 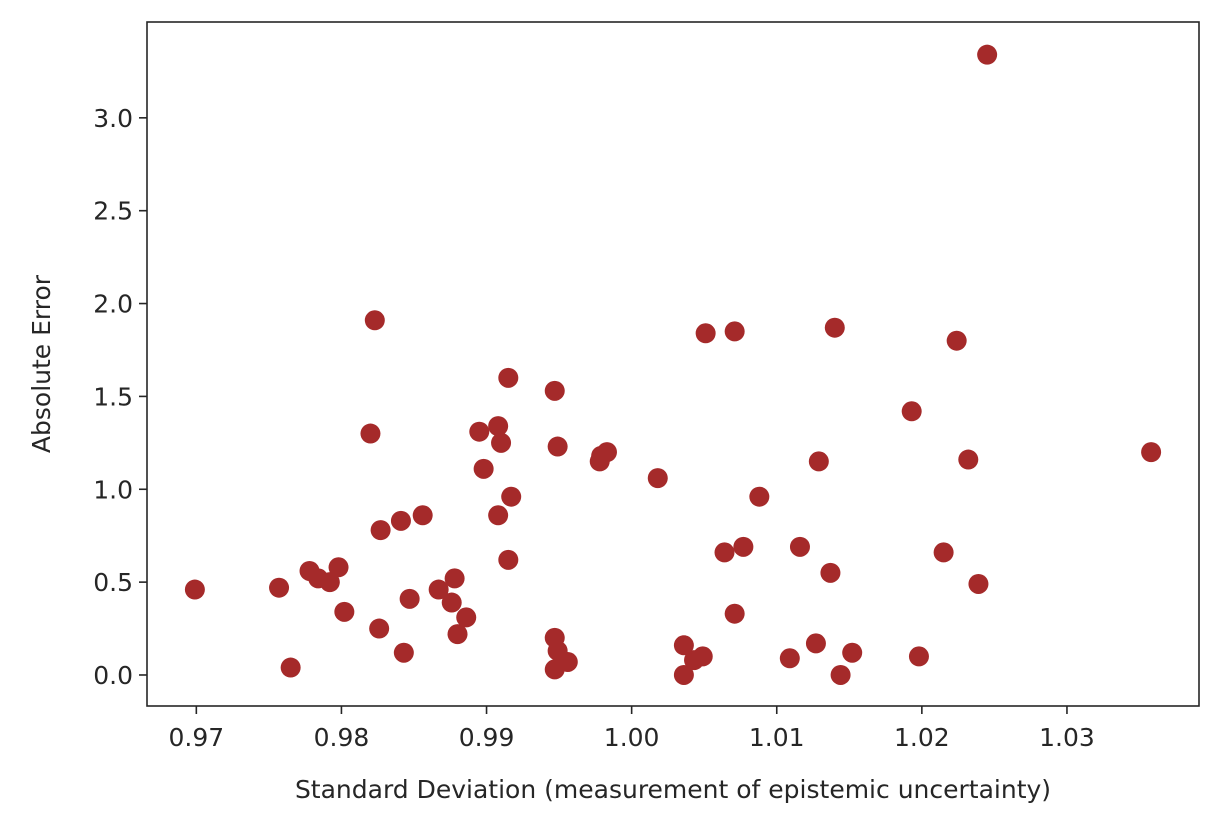 I want to click on x-tick-label: 1.03, so click(x=1067, y=737).